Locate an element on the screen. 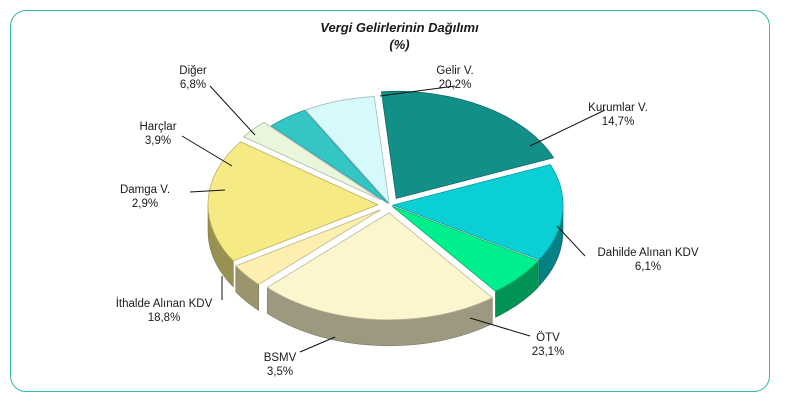 This screenshot has width=799, height=408. slice-damga-v- is located at coordinates (312, 161).